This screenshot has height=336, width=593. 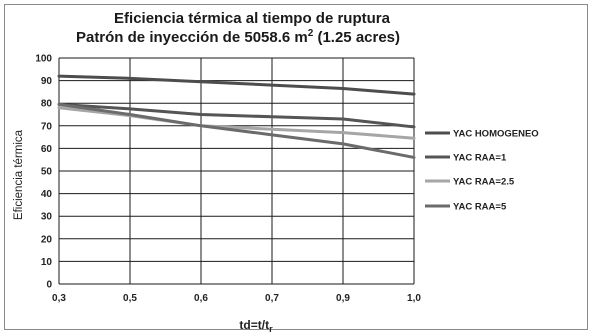 I want to click on x-axis-label-sub: r, so click(x=271, y=329).